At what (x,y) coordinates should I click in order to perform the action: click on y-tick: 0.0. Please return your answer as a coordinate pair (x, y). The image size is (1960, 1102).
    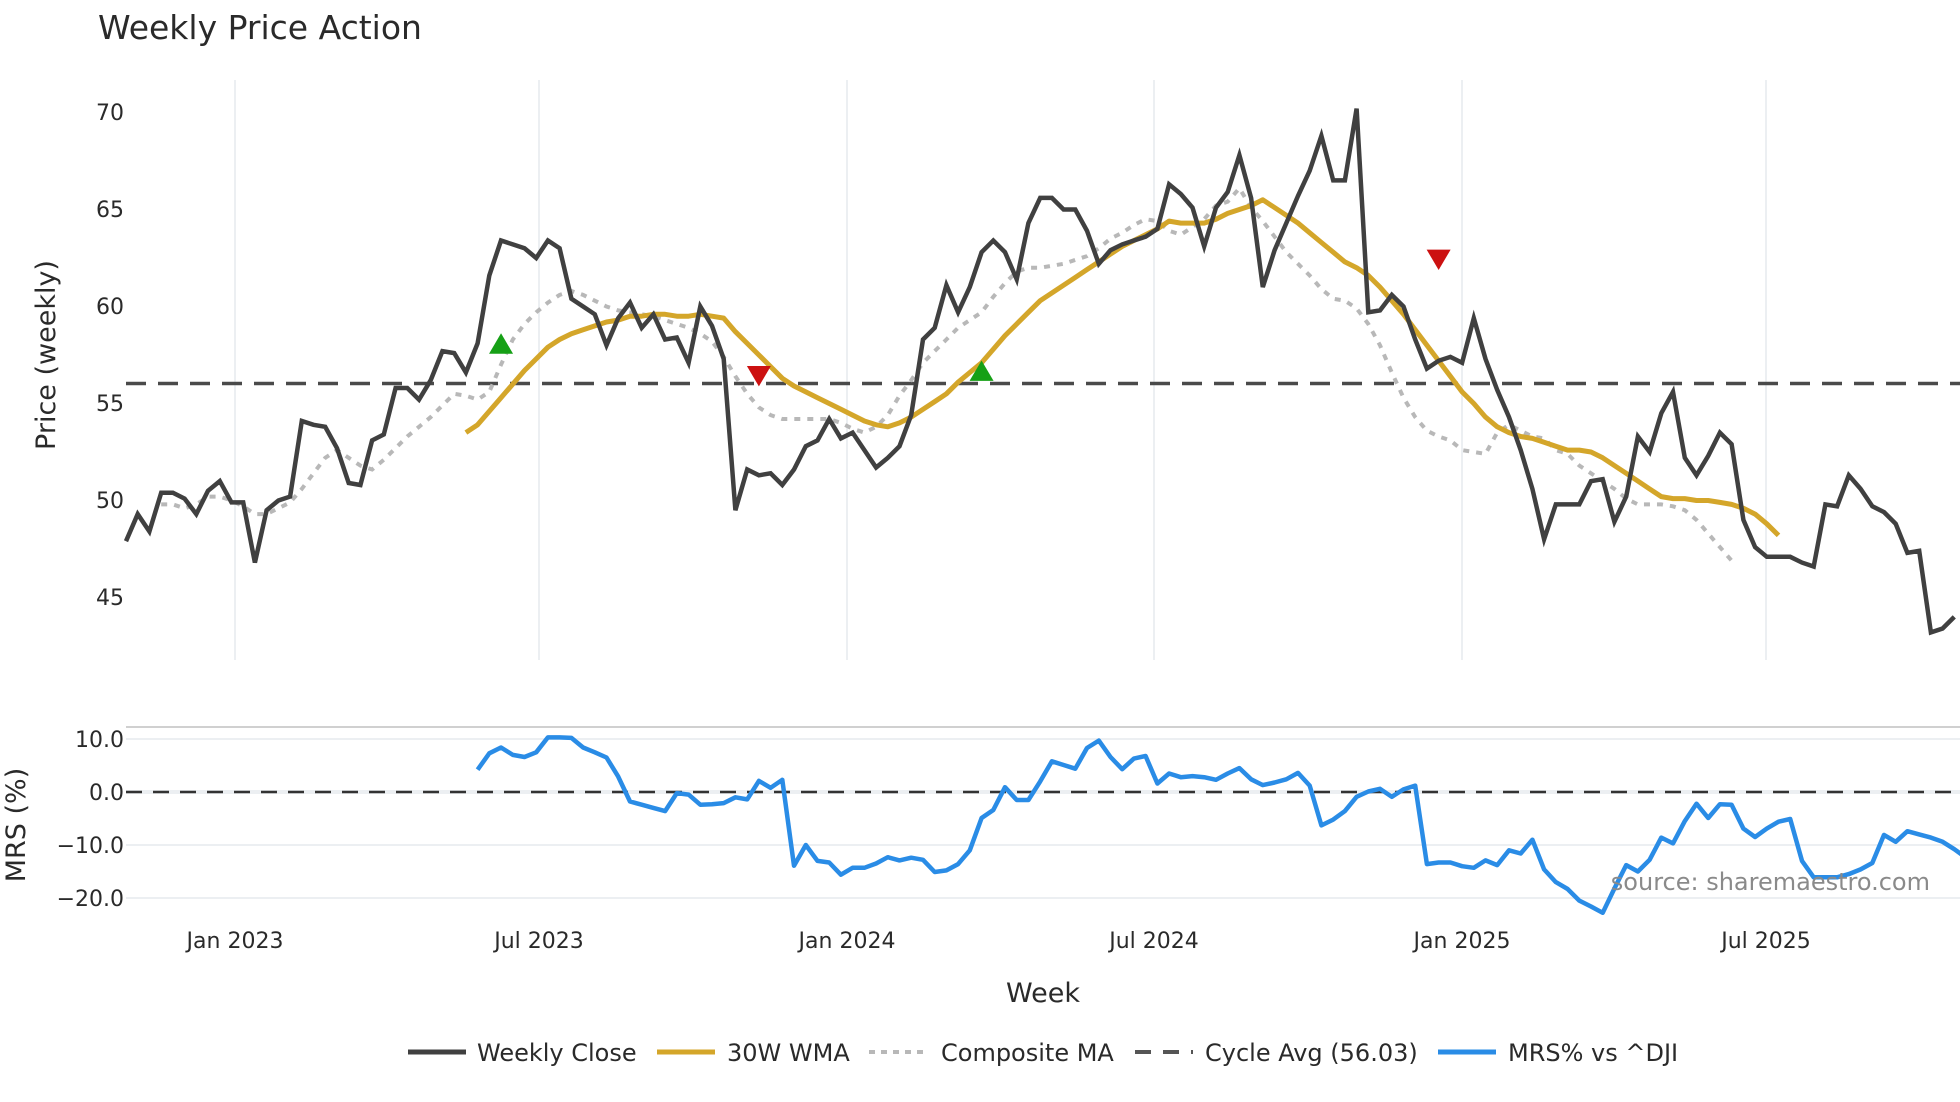
    Looking at the image, I should click on (106, 793).